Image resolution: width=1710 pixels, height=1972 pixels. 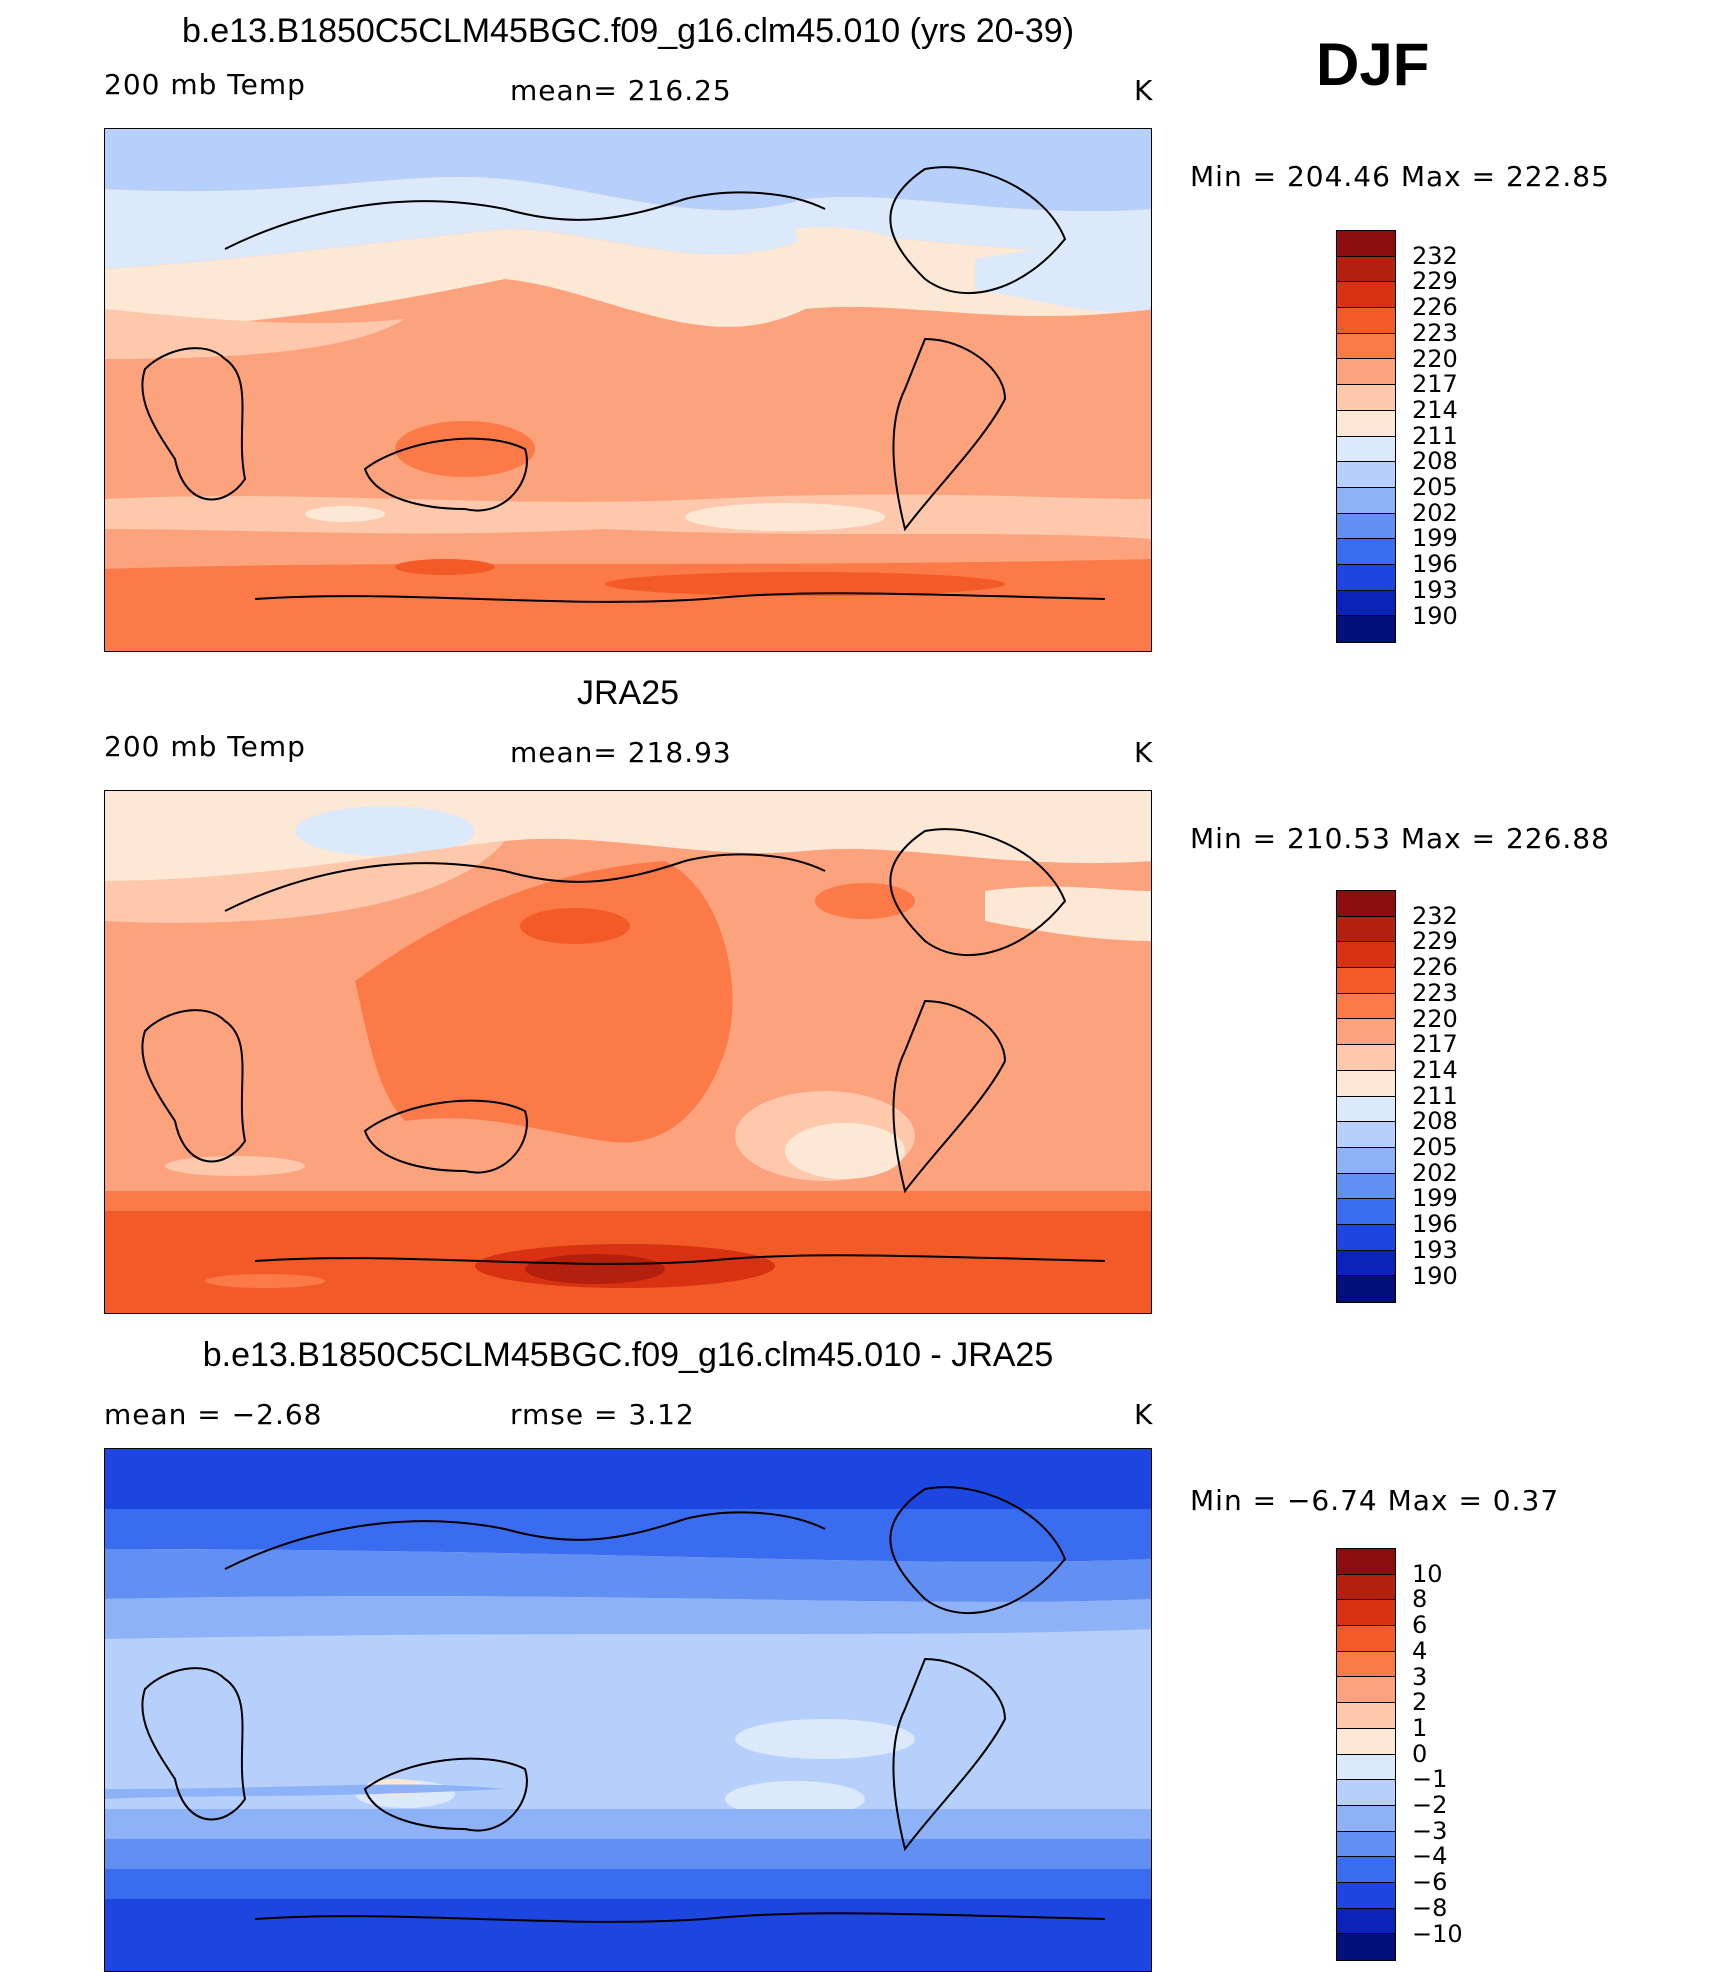 I want to click on panel-3-center-label: rmse = 3.12, so click(x=602, y=1414).